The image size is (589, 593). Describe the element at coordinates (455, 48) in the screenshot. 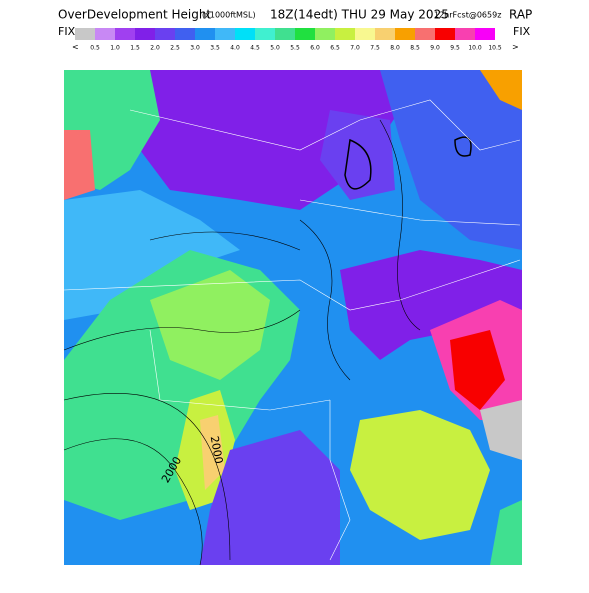

I see `legend-label: 9.5` at that location.